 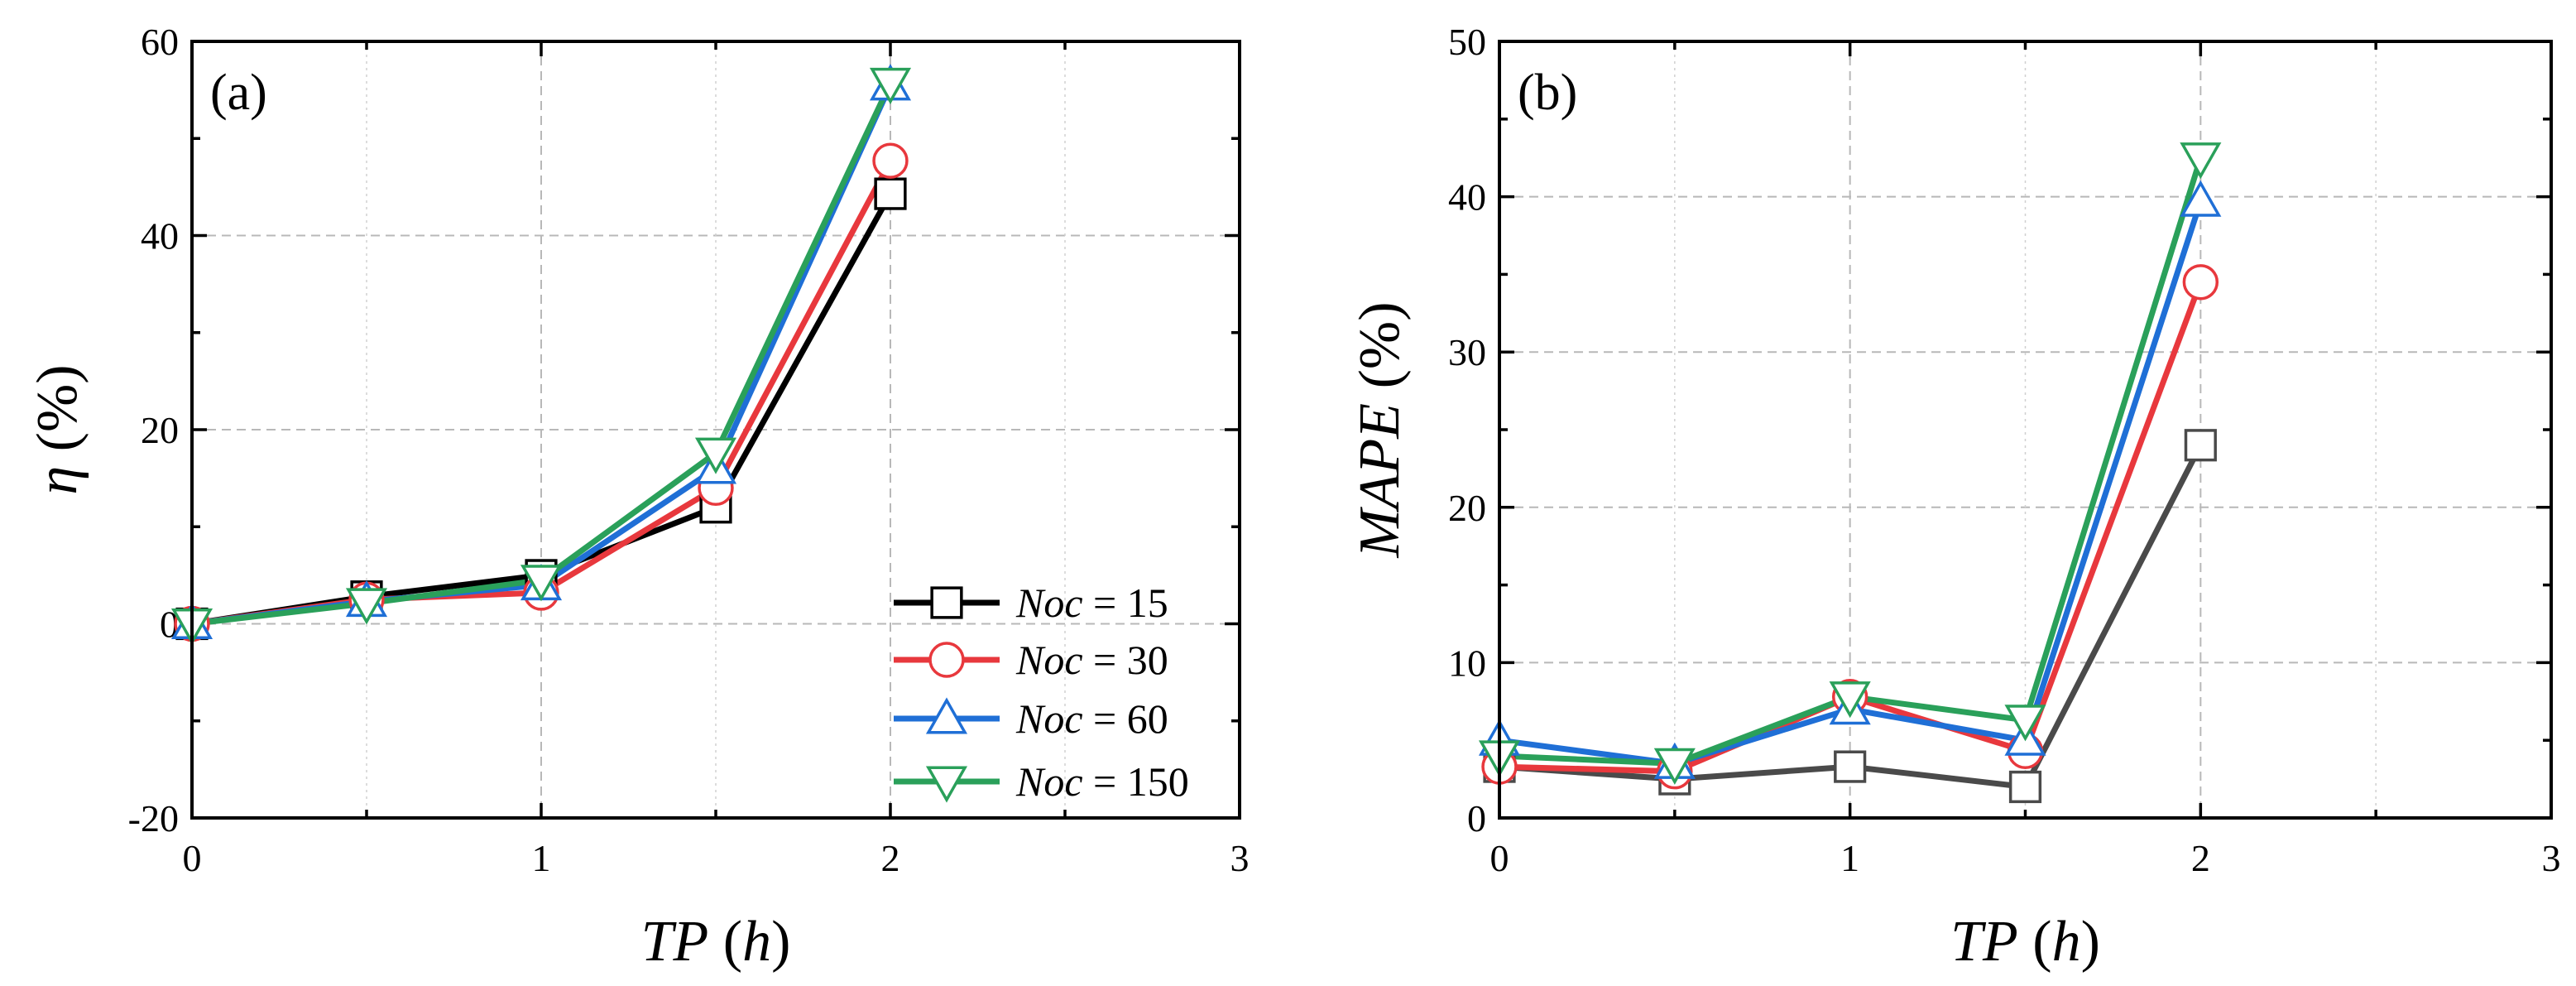 What do you see at coordinates (1042, 692) in the screenshot?
I see `legend: Noc = 15 Noc = 30 Noc = 60 Noc = 150` at bounding box center [1042, 692].